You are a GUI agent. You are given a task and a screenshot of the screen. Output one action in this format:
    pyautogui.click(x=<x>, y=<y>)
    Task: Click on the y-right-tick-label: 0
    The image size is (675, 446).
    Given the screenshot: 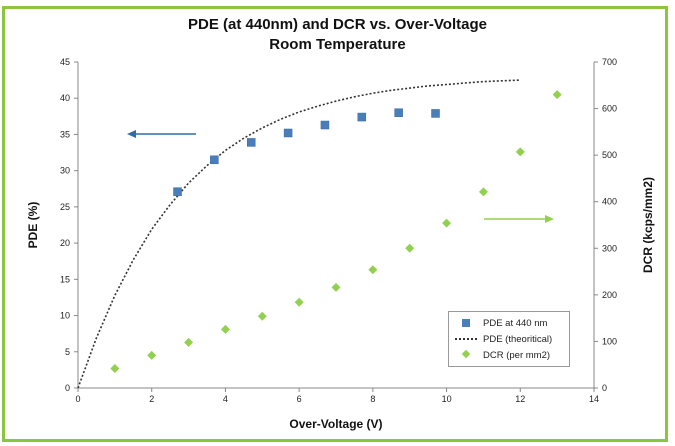 What is the action you would take?
    pyautogui.click(x=604, y=388)
    